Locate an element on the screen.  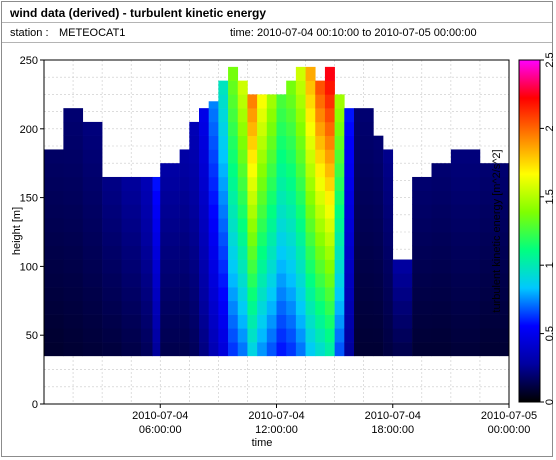
colorbar-label: turbulent kinetic energy [m^2/s^2] is located at coordinates (497, 230).